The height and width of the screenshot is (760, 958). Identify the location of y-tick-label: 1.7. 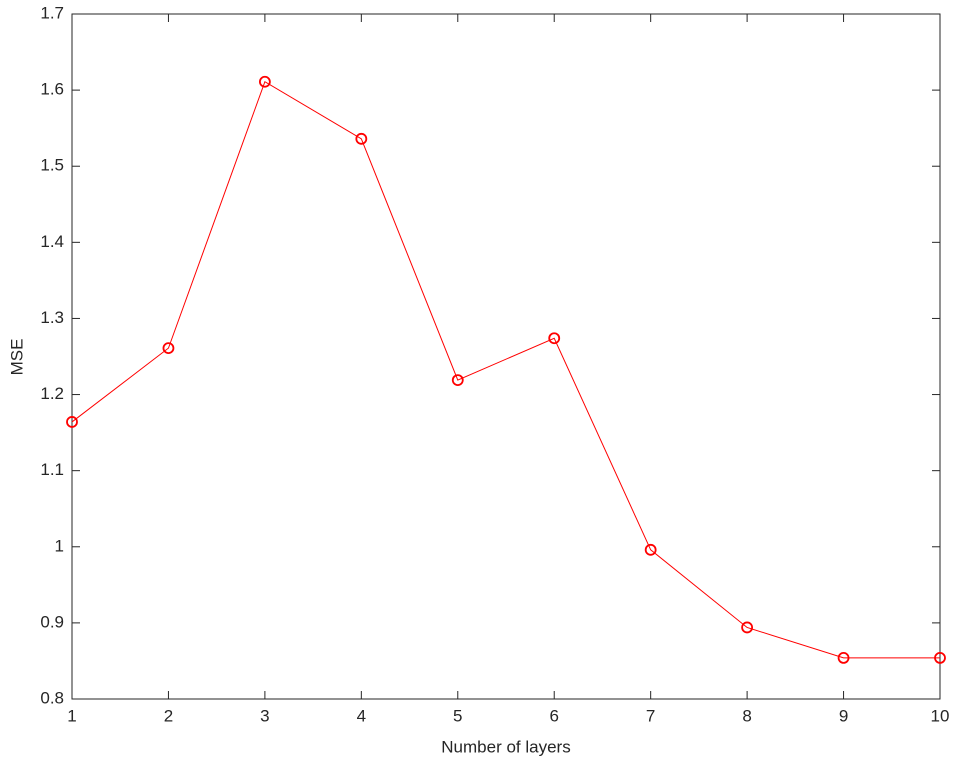
(52, 12).